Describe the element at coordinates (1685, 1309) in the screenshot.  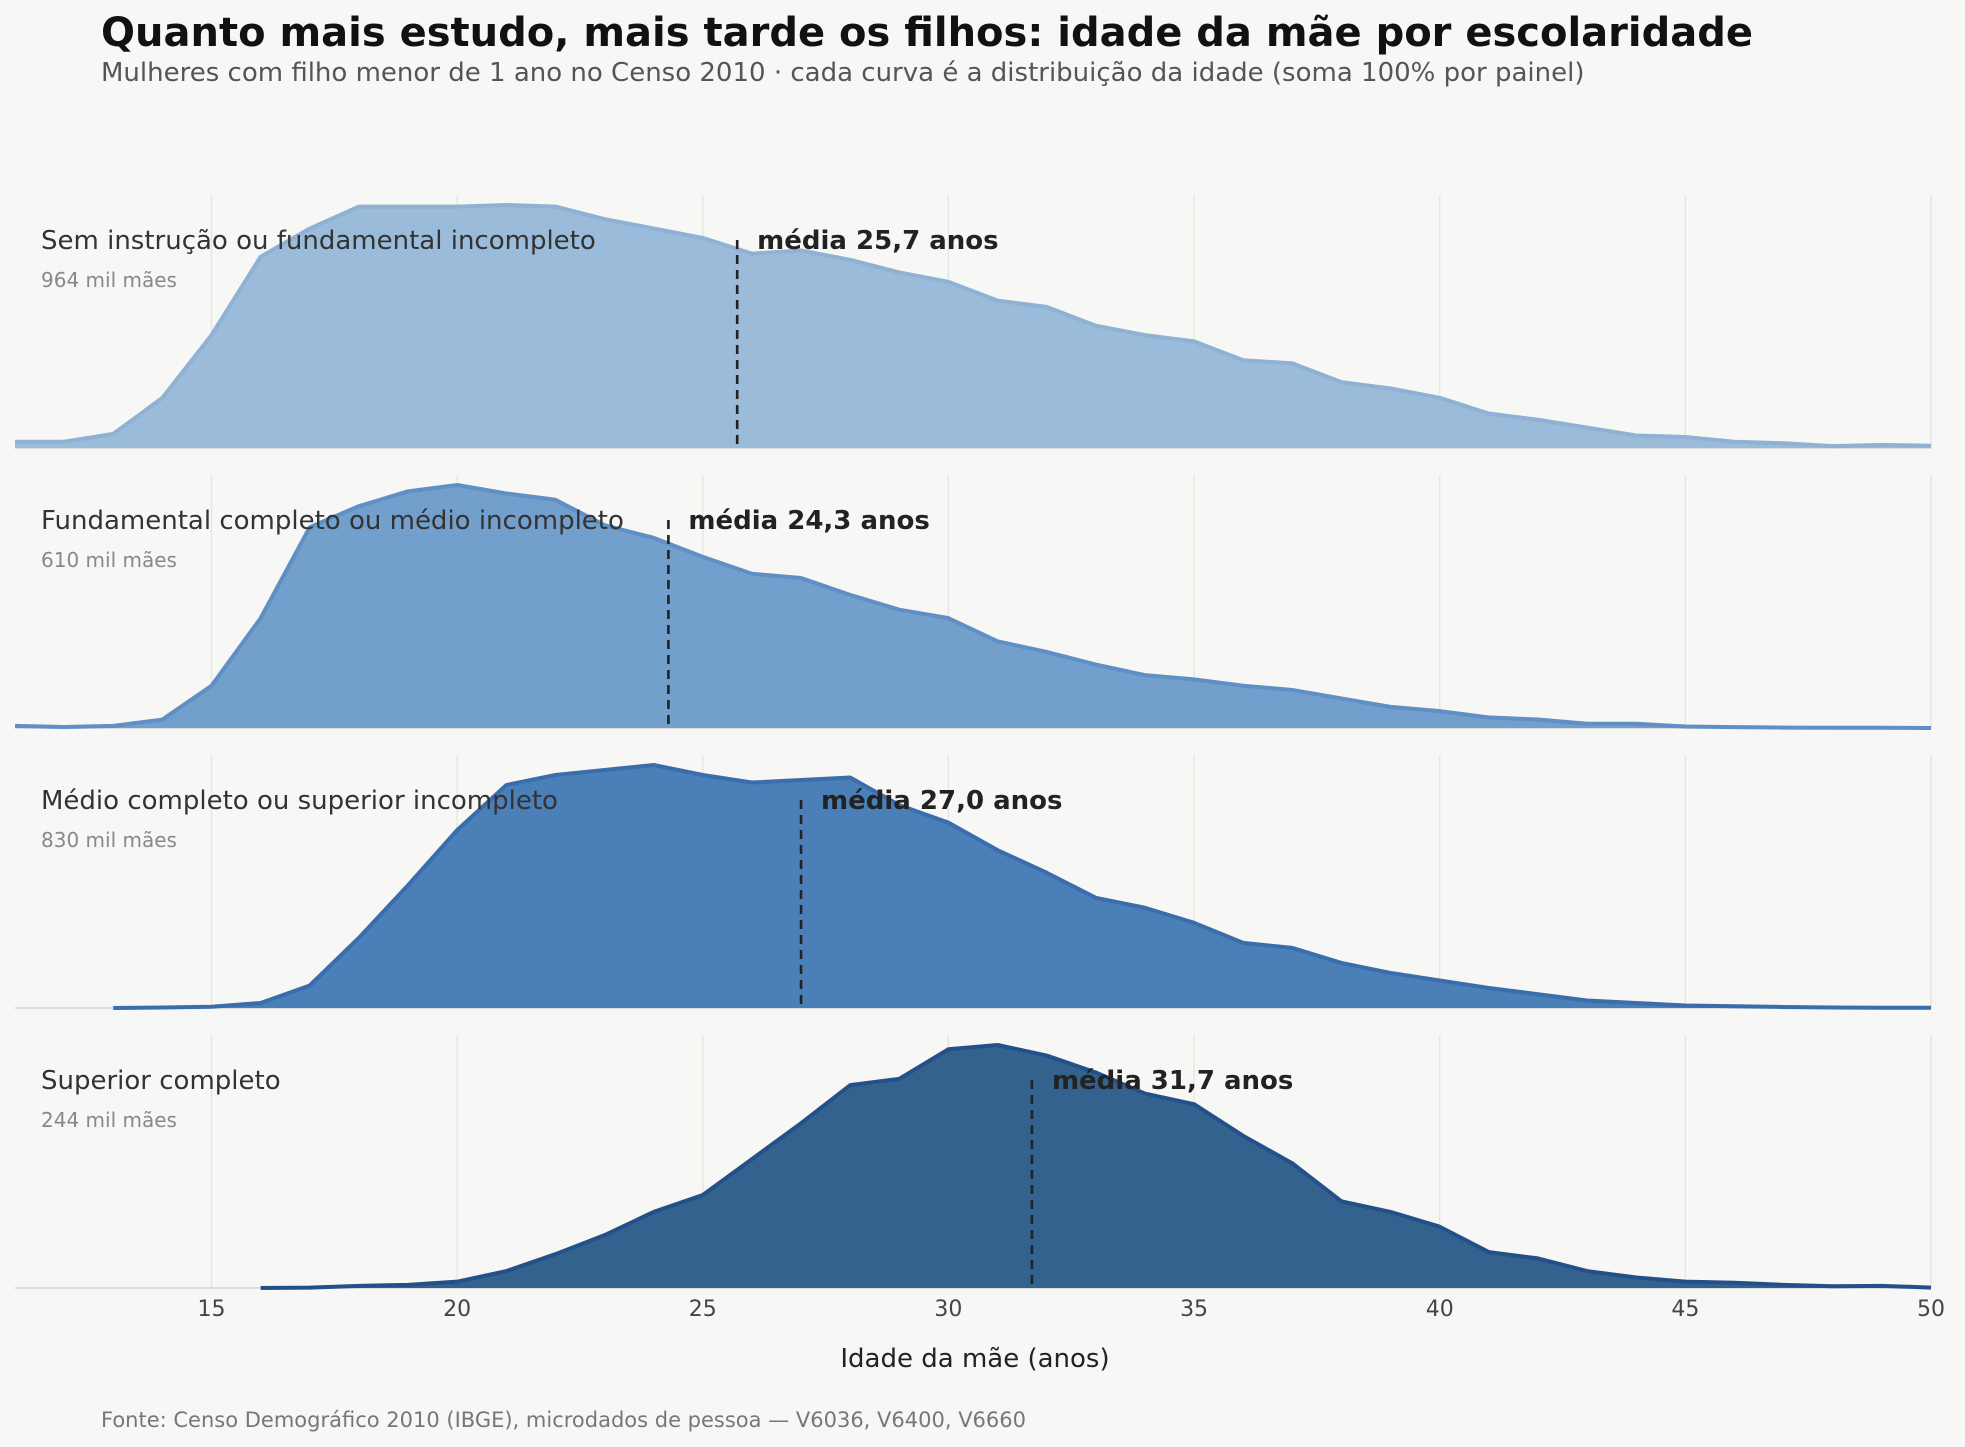
I see `x-tick-label: 45` at that location.